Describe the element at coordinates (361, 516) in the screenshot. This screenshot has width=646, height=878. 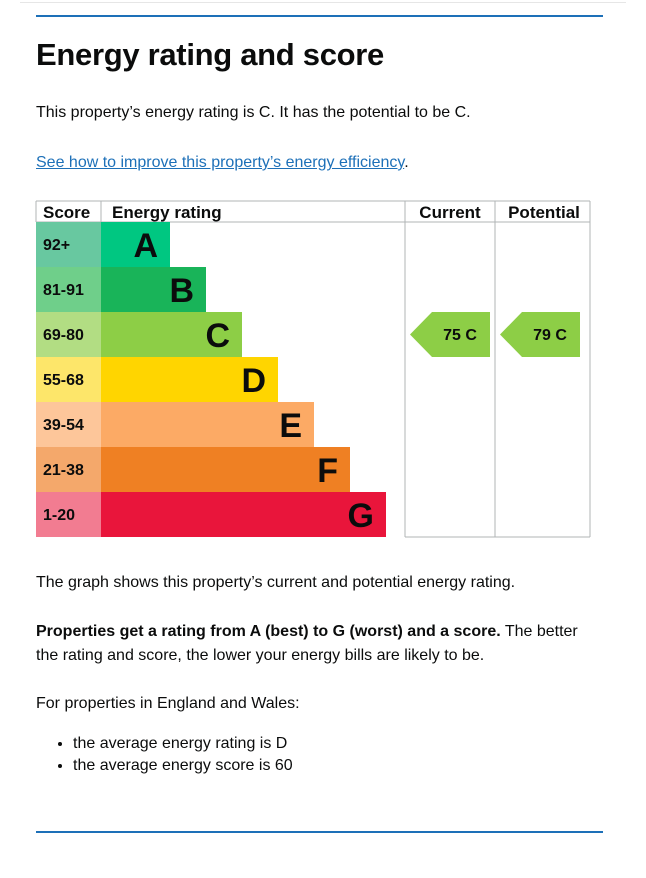
I see `rating-letter-g: G` at that location.